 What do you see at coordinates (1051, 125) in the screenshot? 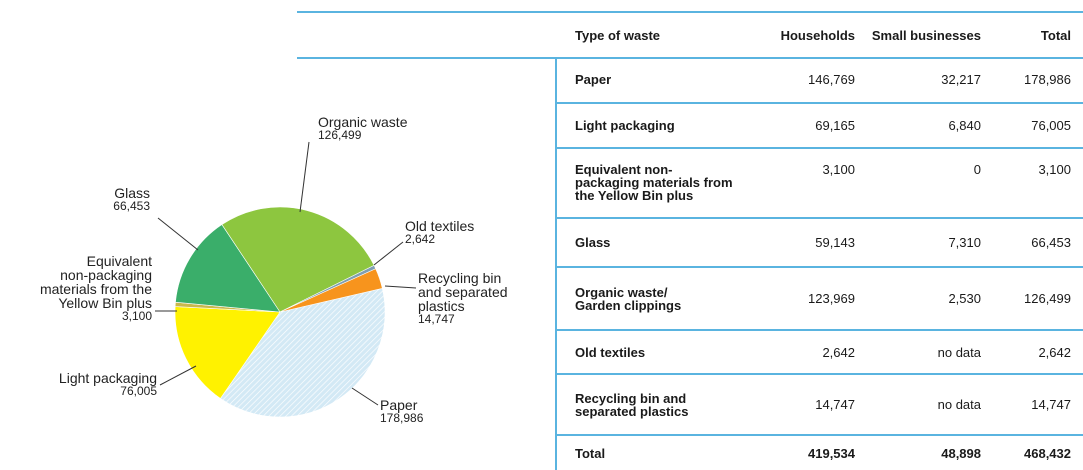
I see `table-cell: 76,005` at bounding box center [1051, 125].